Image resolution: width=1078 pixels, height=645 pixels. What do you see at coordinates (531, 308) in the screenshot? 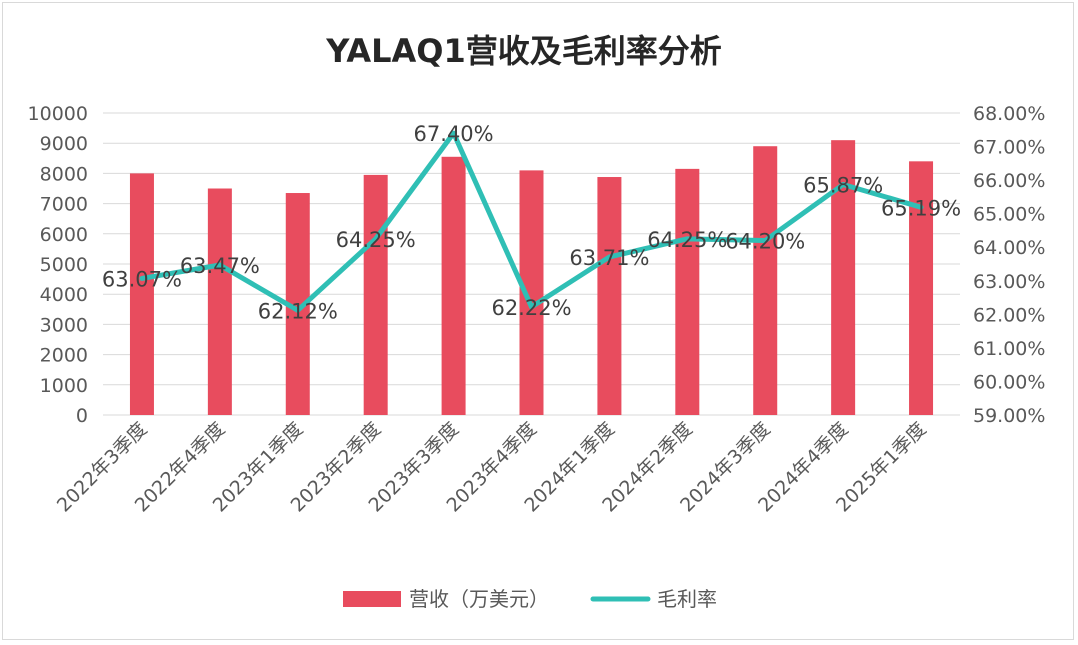
I see `line-data-label: 62.22%` at bounding box center [531, 308].